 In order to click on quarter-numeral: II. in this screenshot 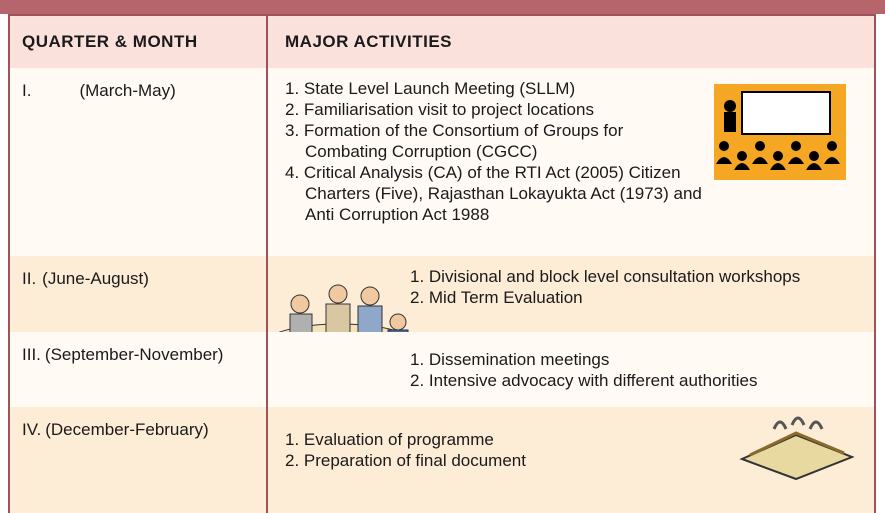, I will do `click(29, 278)`.